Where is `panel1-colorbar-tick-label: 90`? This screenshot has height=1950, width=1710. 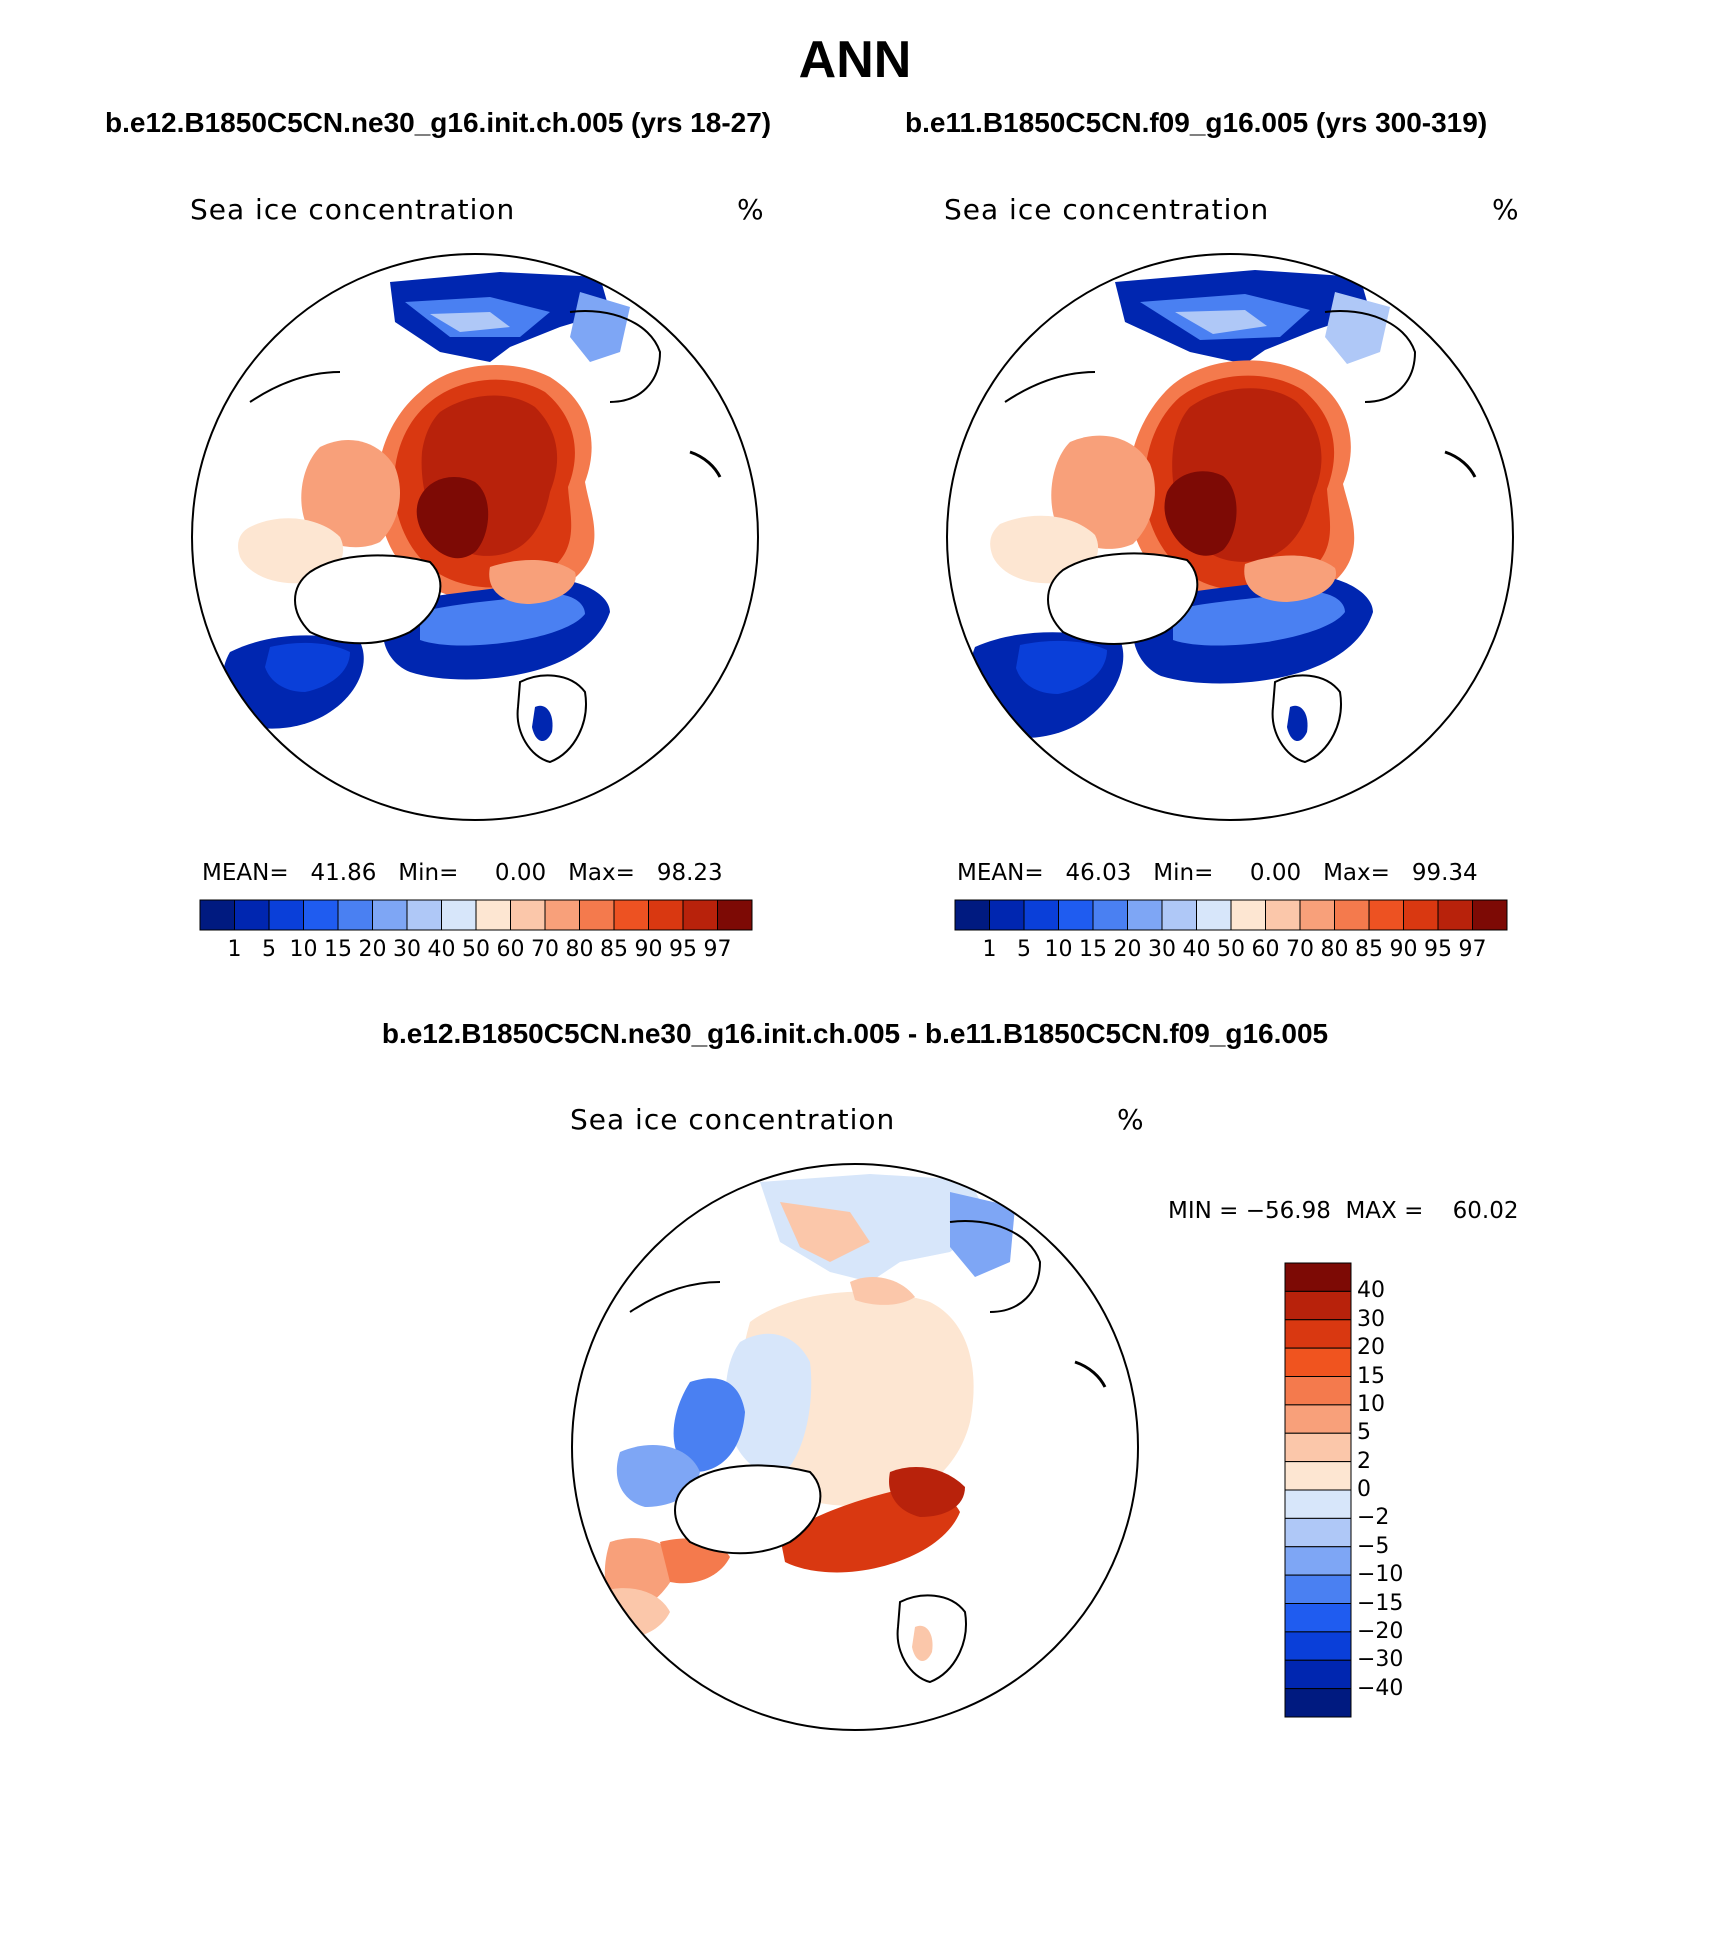 panel1-colorbar-tick-label: 90 is located at coordinates (648, 949).